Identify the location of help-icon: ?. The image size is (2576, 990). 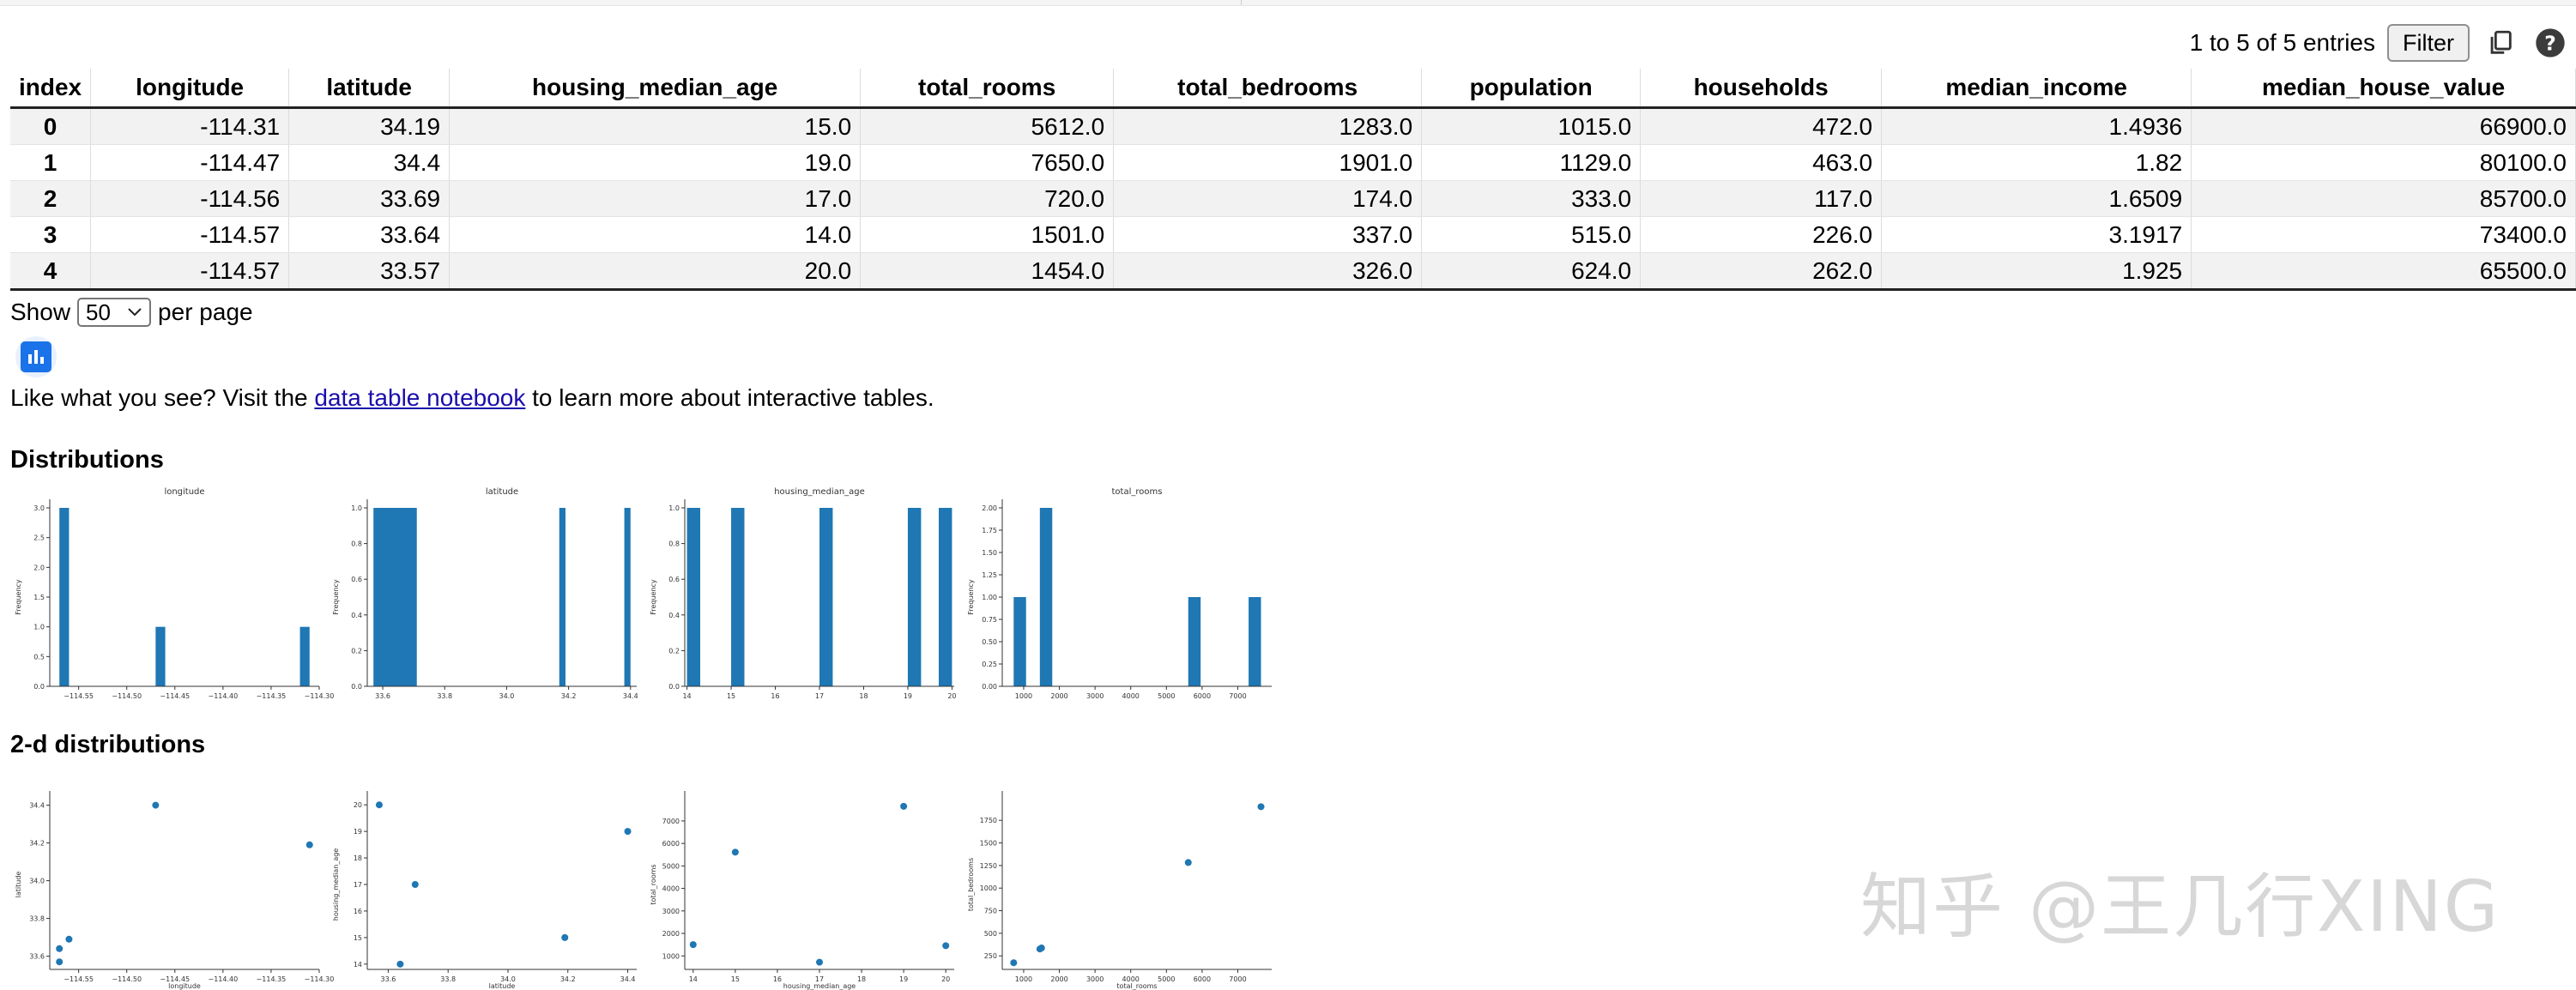
(2550, 43).